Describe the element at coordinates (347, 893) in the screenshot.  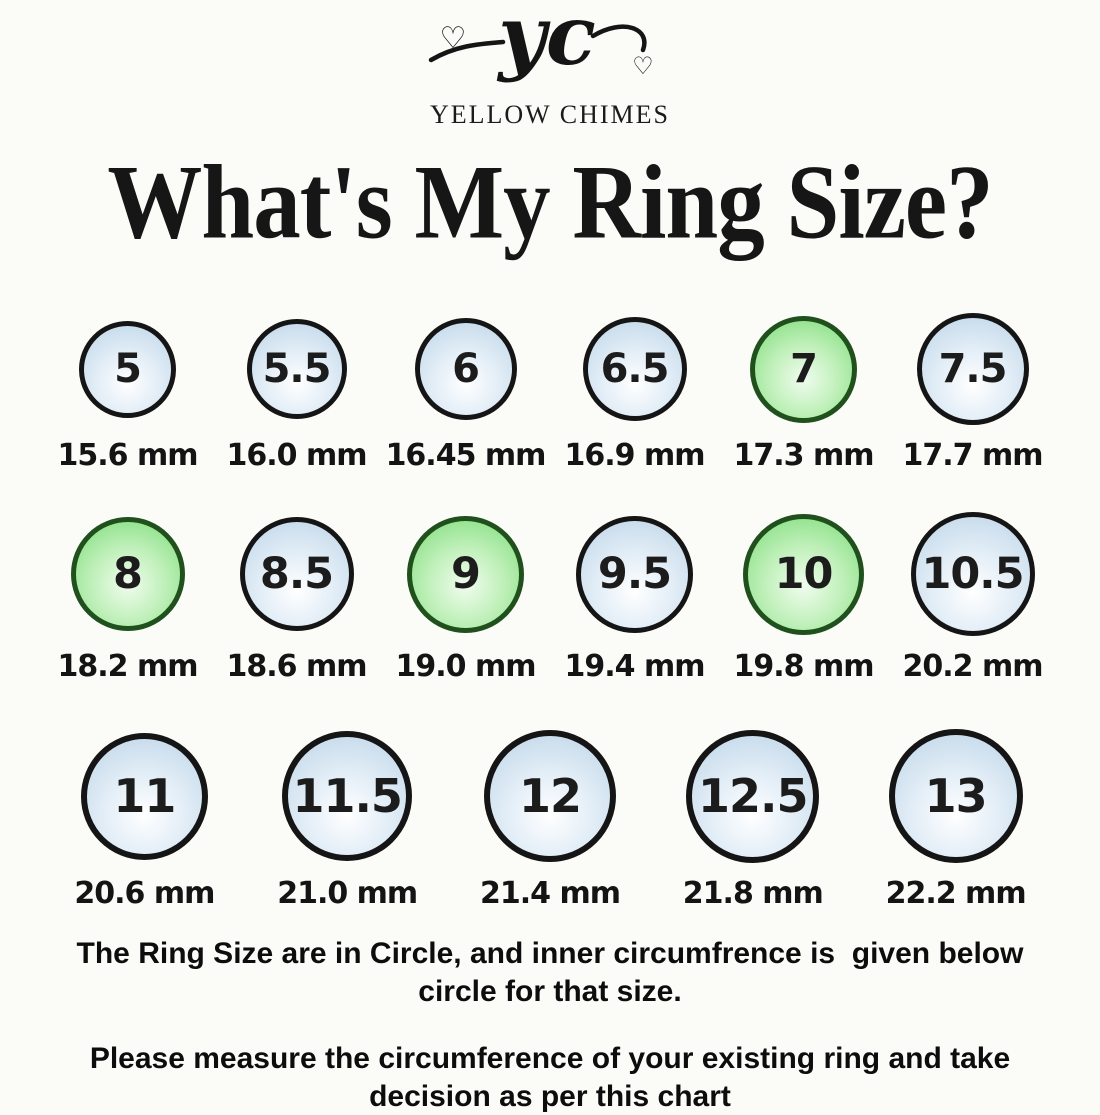
I see `circumference-label: 21.0 mm` at that location.